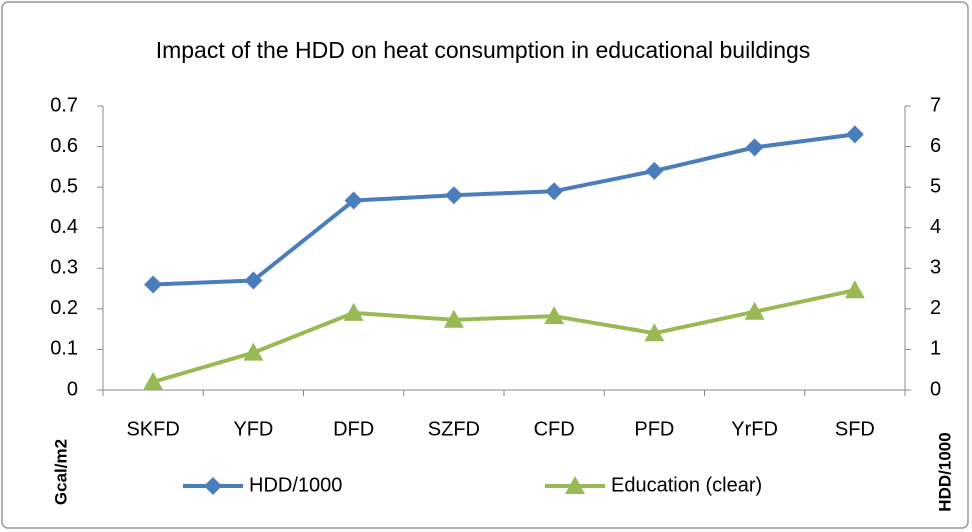 The width and height of the screenshot is (972, 532). What do you see at coordinates (454, 429) in the screenshot?
I see `x-tick-label: SZFD` at bounding box center [454, 429].